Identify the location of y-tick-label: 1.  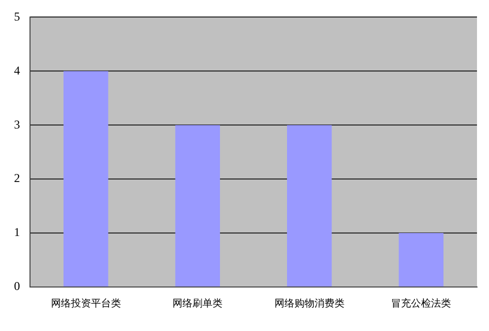
(17, 232).